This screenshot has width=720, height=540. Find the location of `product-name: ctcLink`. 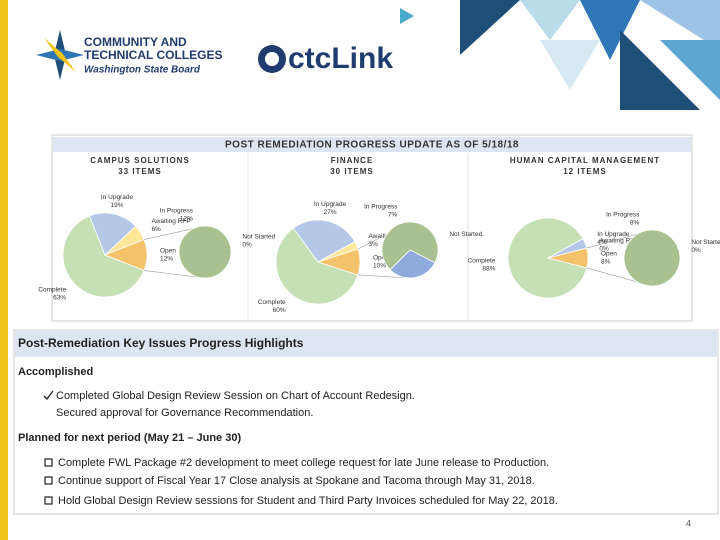

product-name: ctcLink is located at coordinates (340, 58).